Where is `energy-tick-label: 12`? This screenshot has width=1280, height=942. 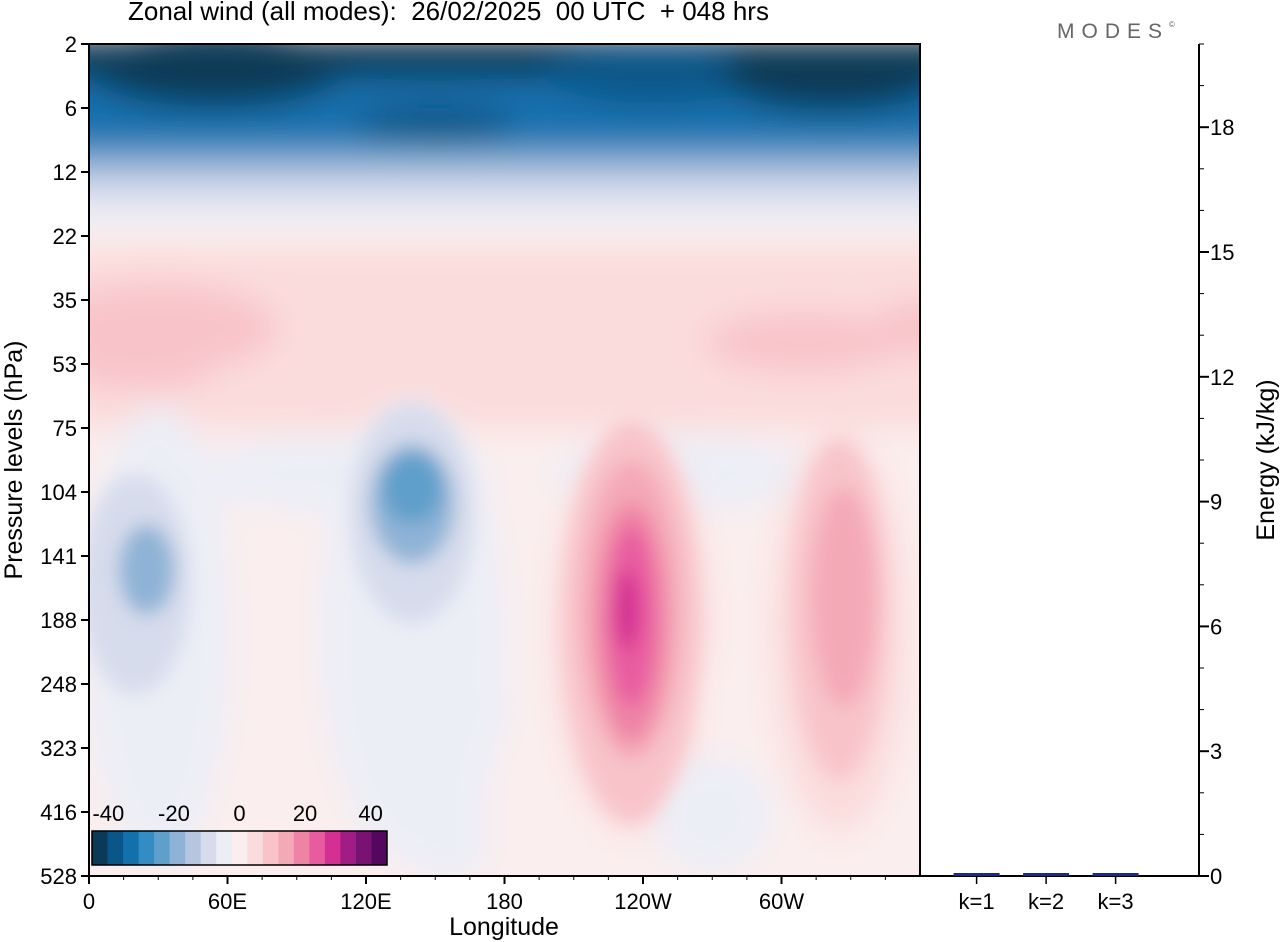 energy-tick-label: 12 is located at coordinates (1222, 377).